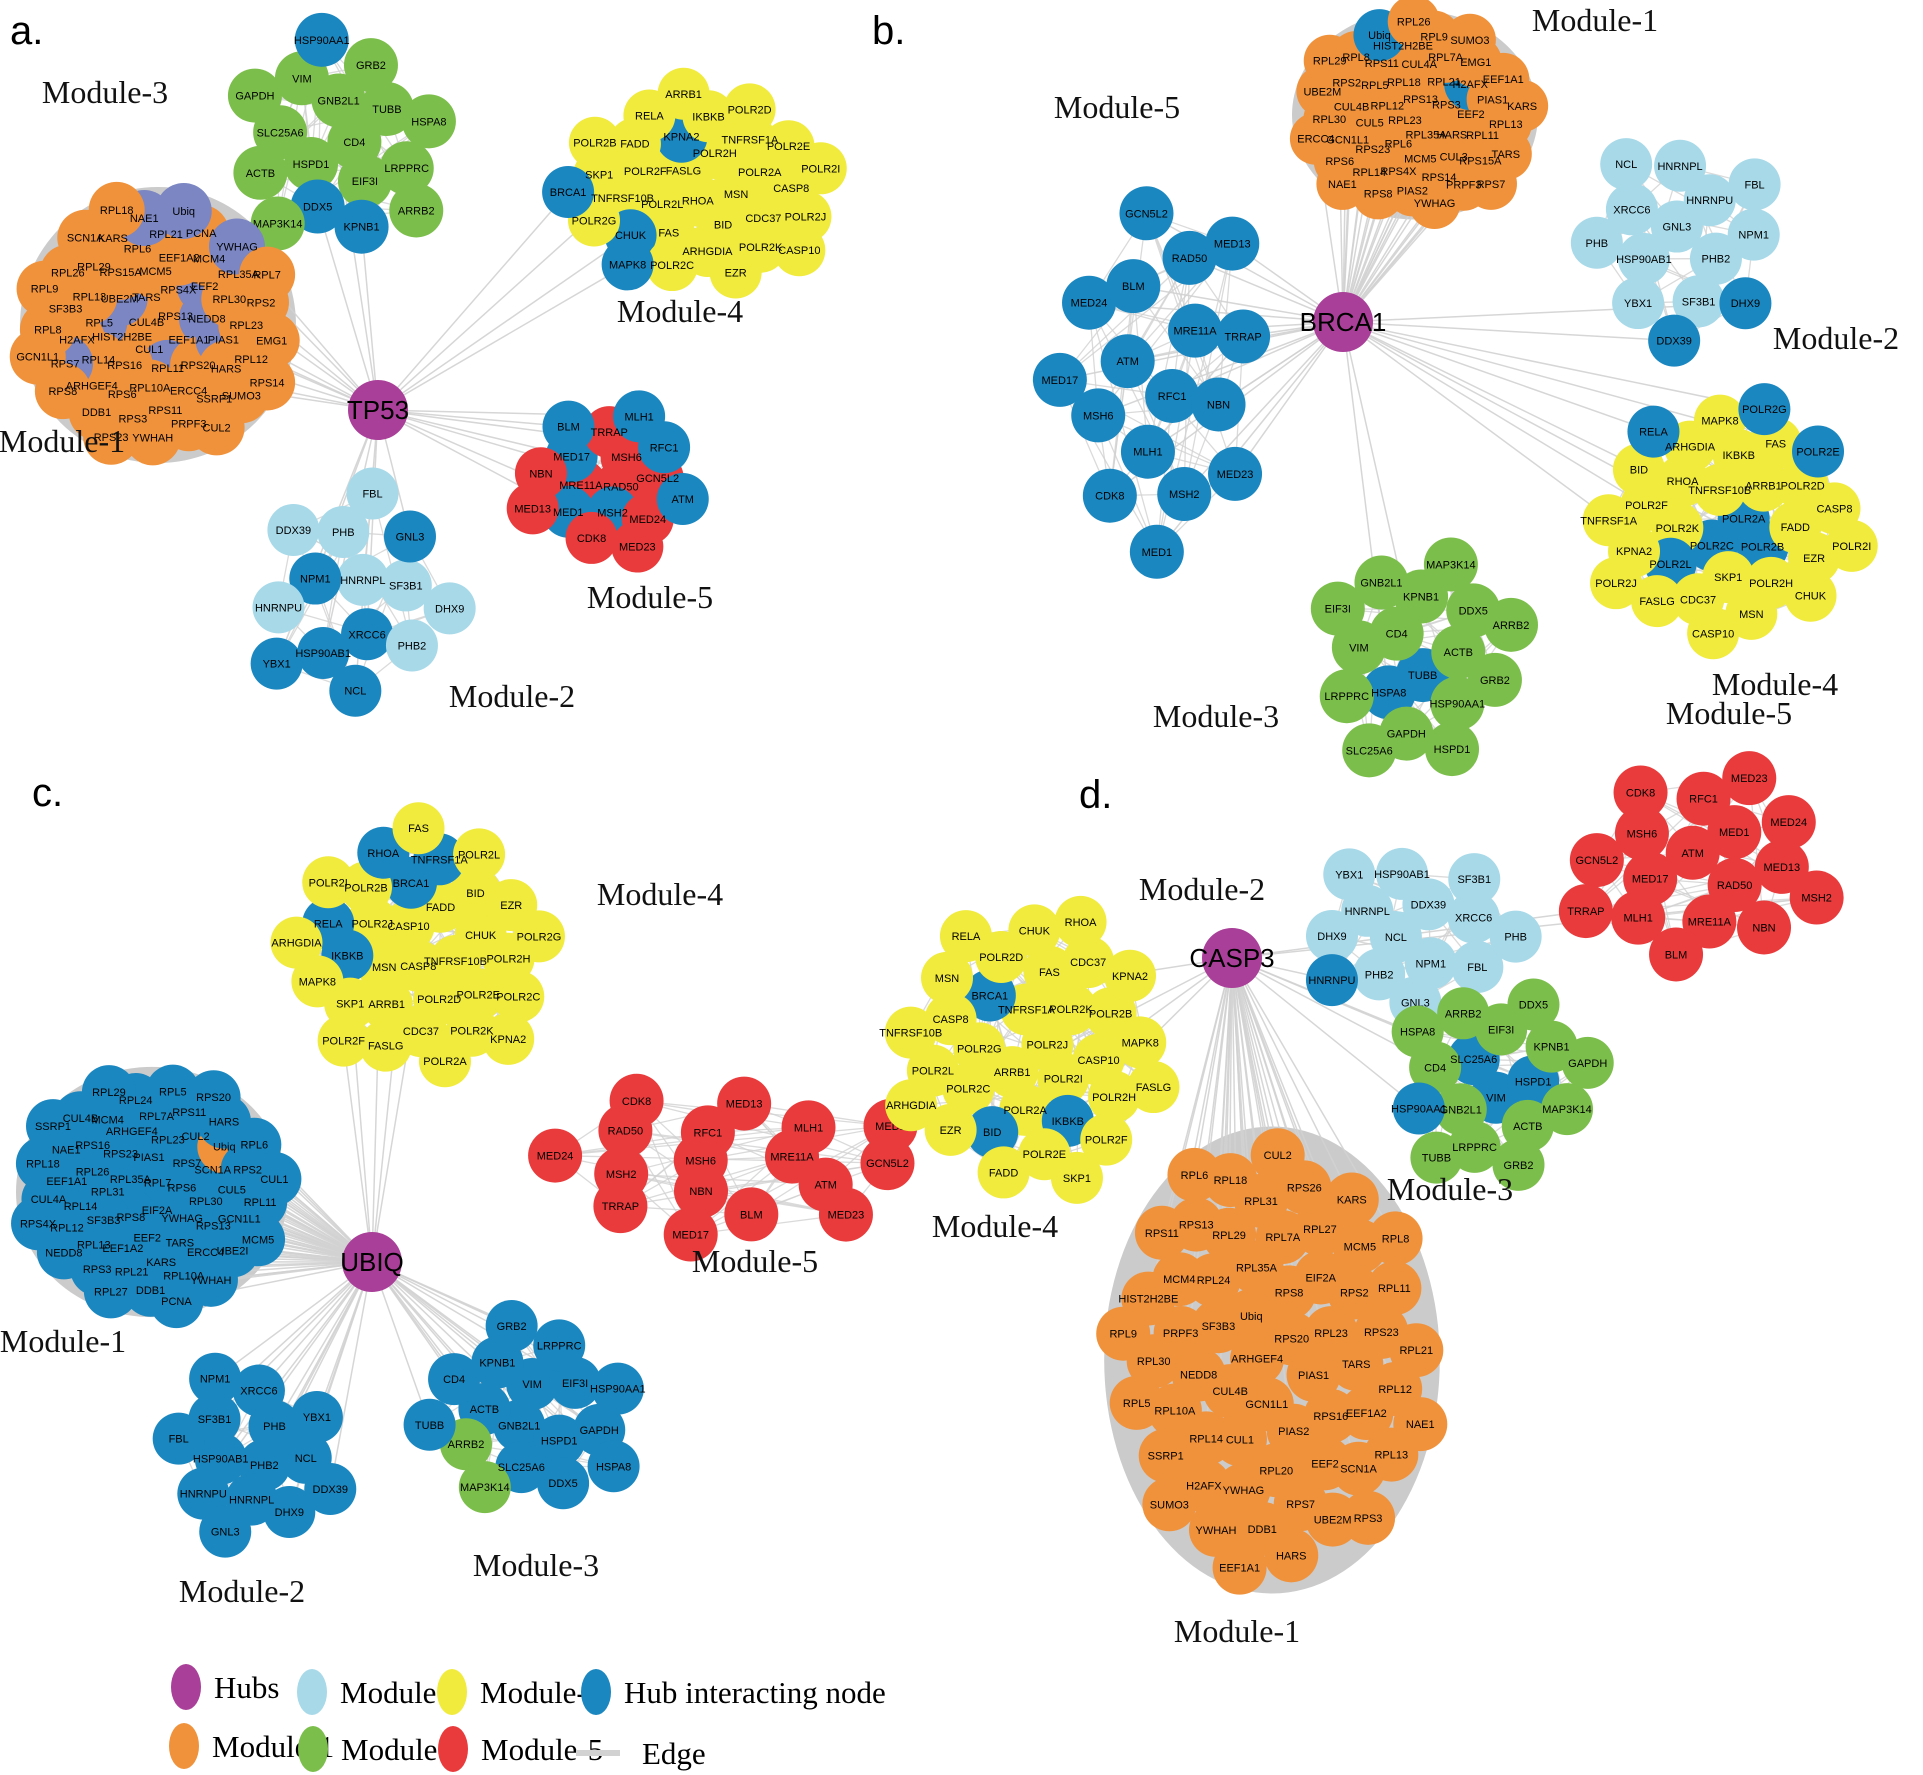 The image size is (1923, 1775). What do you see at coordinates (278, 225) in the screenshot?
I see `node-label-a-MAP3K14: MAP3K14` at bounding box center [278, 225].